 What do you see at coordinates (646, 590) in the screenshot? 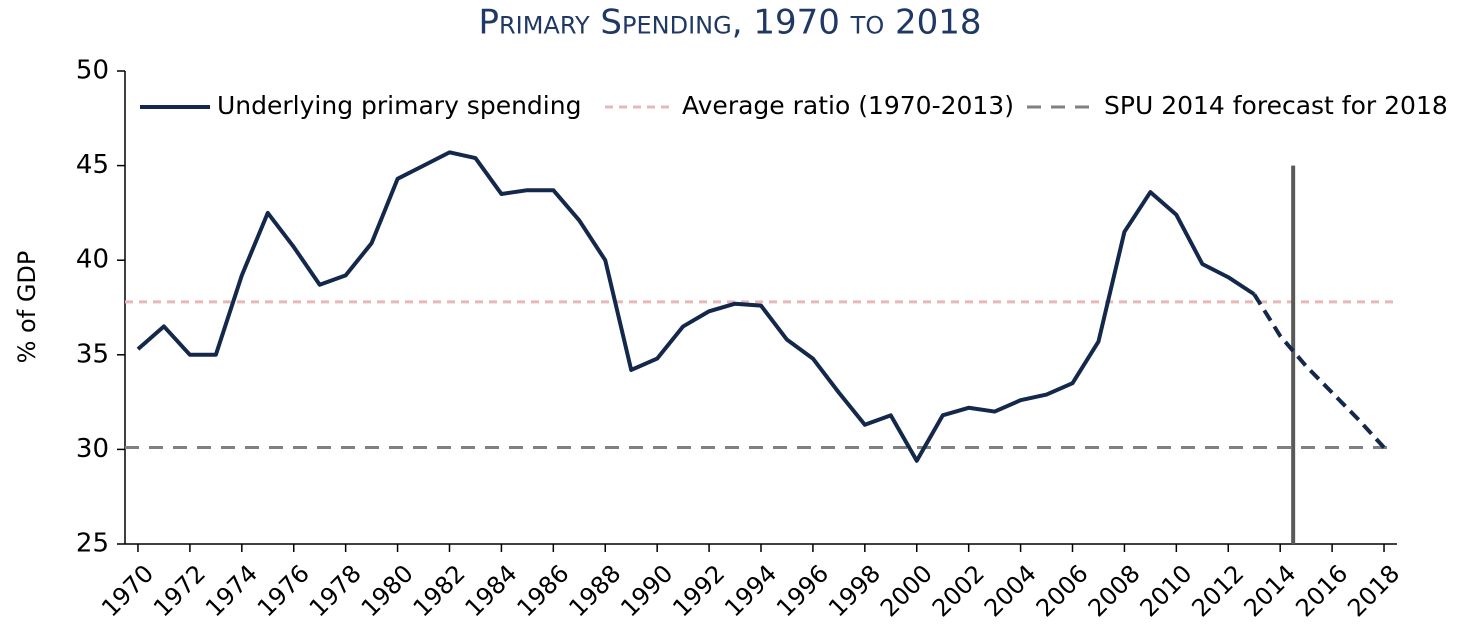
I see `x-tick-label: 1990` at bounding box center [646, 590].